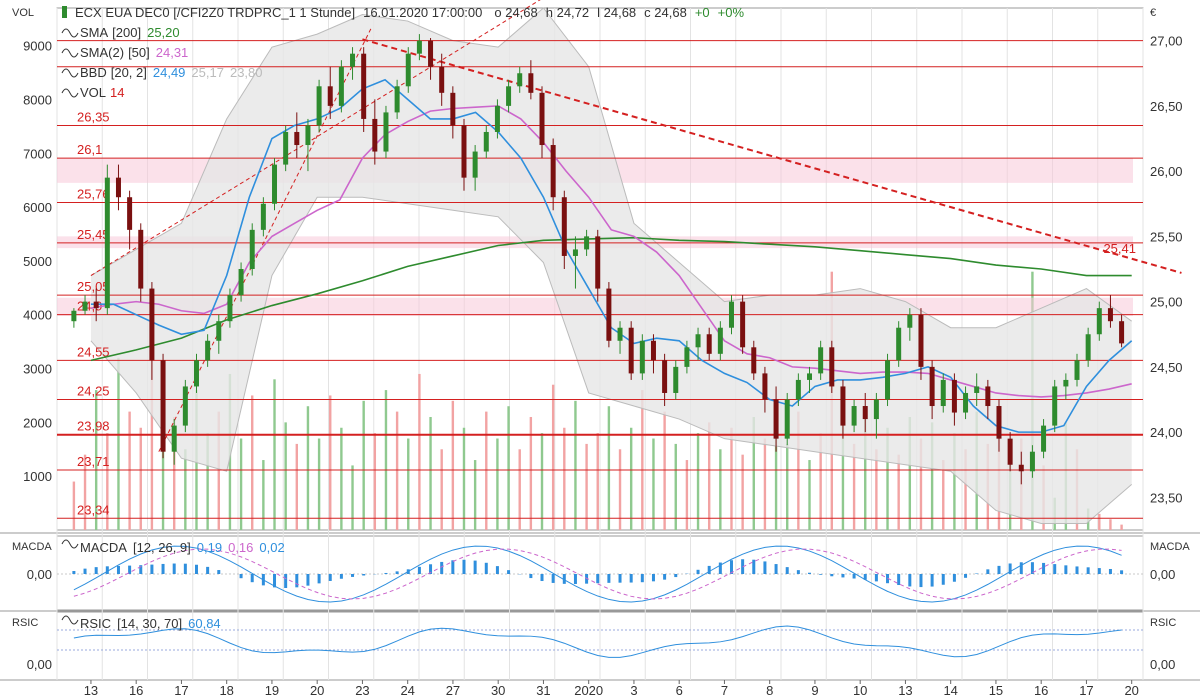 Image resolution: width=1200 pixels, height=700 pixels. I want to click on rsi-panel: RSIC RSIC 0,00 0,00 RSIC [14, 30, 70] 60,84, so click(594, 643).